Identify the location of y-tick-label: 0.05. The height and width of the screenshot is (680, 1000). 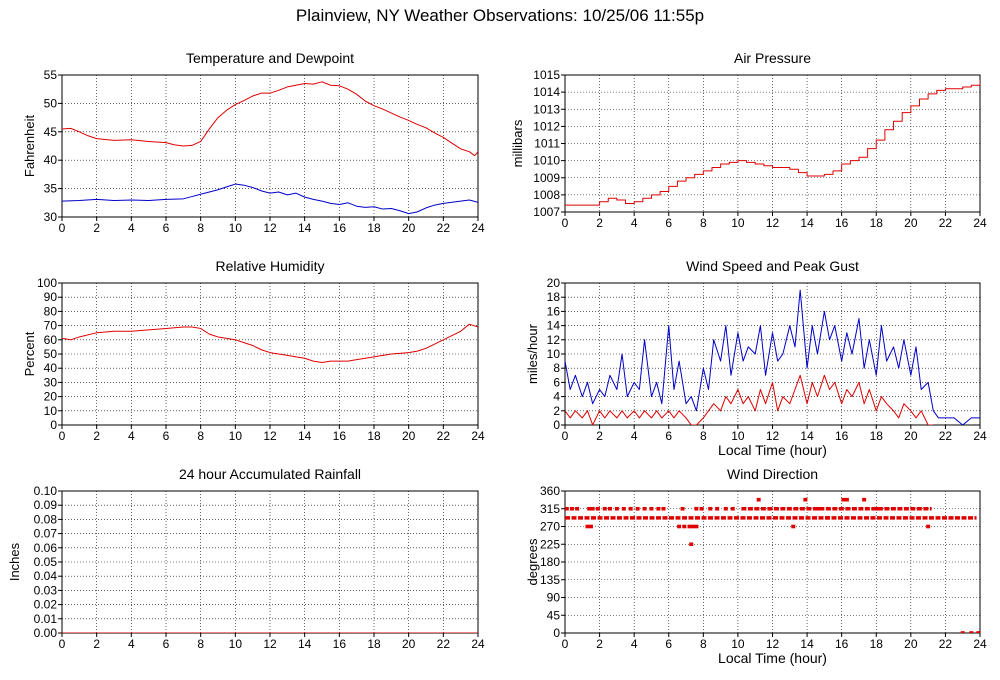
(46, 562).